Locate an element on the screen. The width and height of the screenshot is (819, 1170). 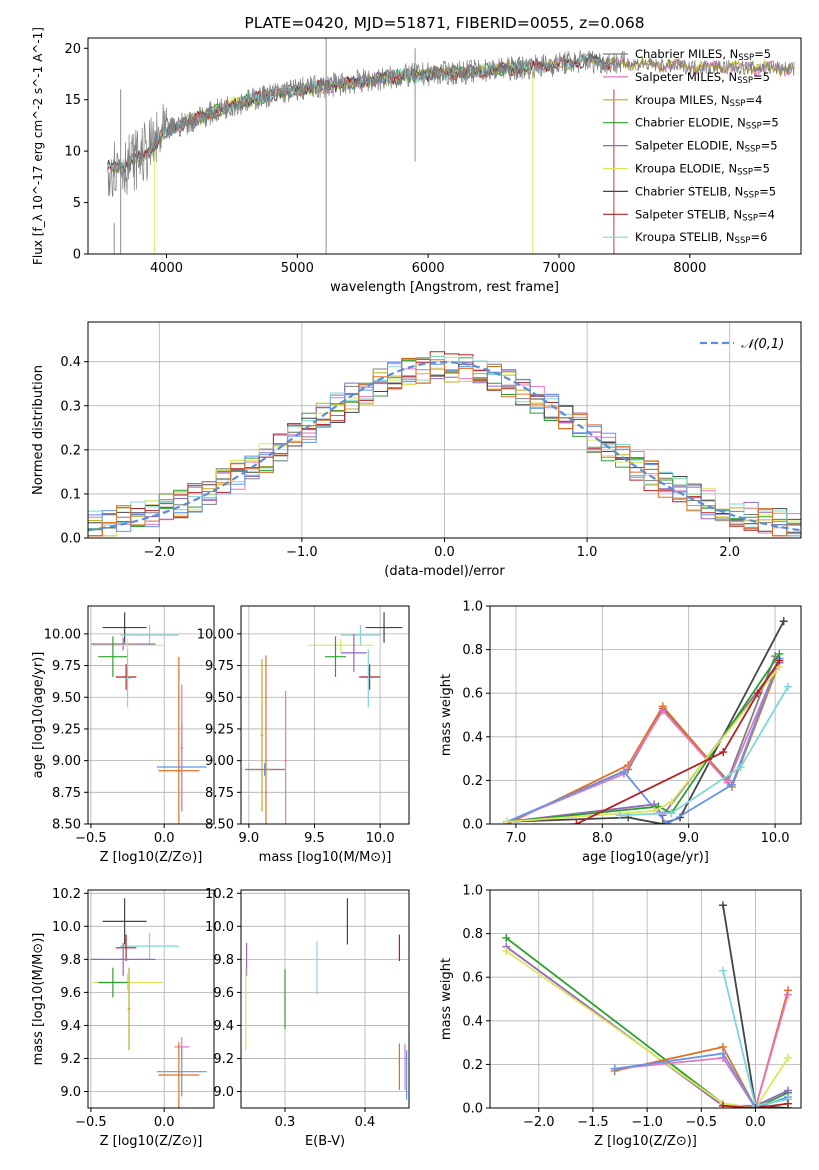
legend-entry: Salpeter MILES, NSSP=5 is located at coordinates (702, 78).